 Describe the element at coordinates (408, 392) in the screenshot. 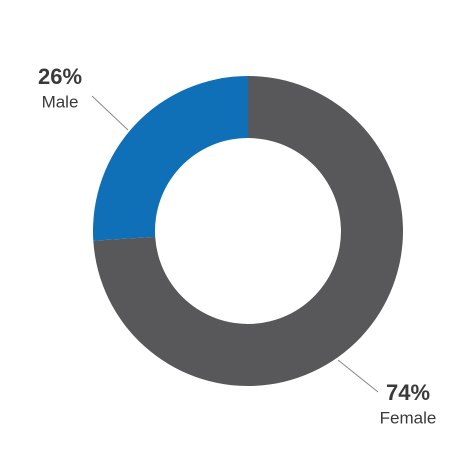

I see `value-label: 74%` at that location.